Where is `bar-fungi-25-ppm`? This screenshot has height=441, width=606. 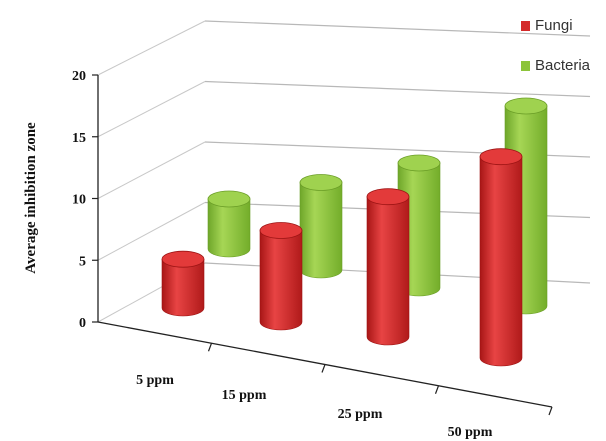 bar-fungi-25-ppm is located at coordinates (388, 267).